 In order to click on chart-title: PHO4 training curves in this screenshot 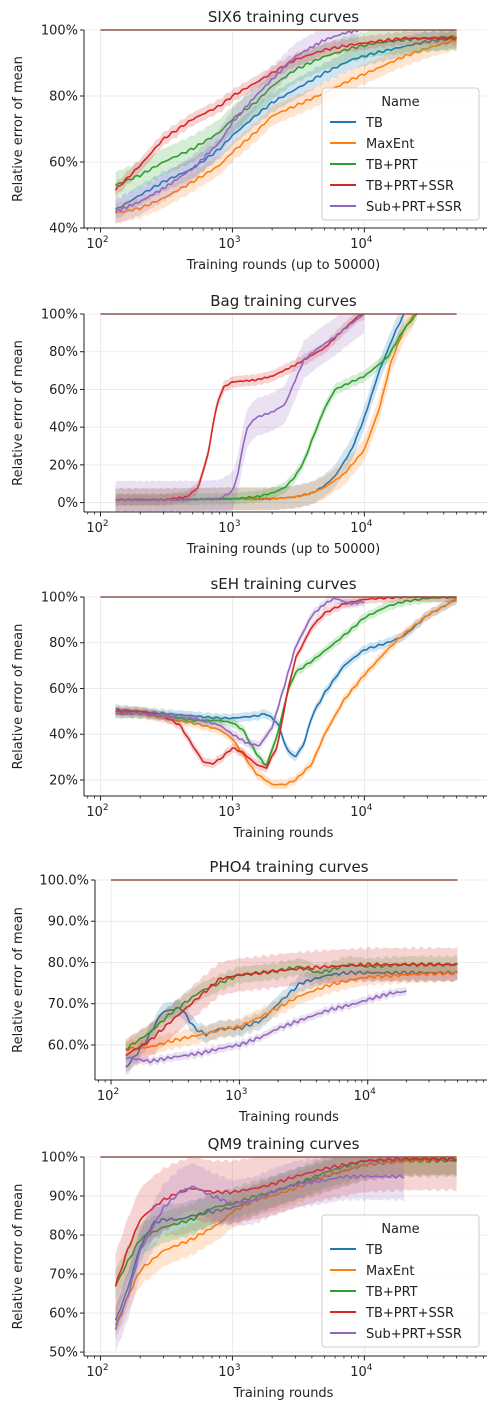, I will do `click(288, 867)`.